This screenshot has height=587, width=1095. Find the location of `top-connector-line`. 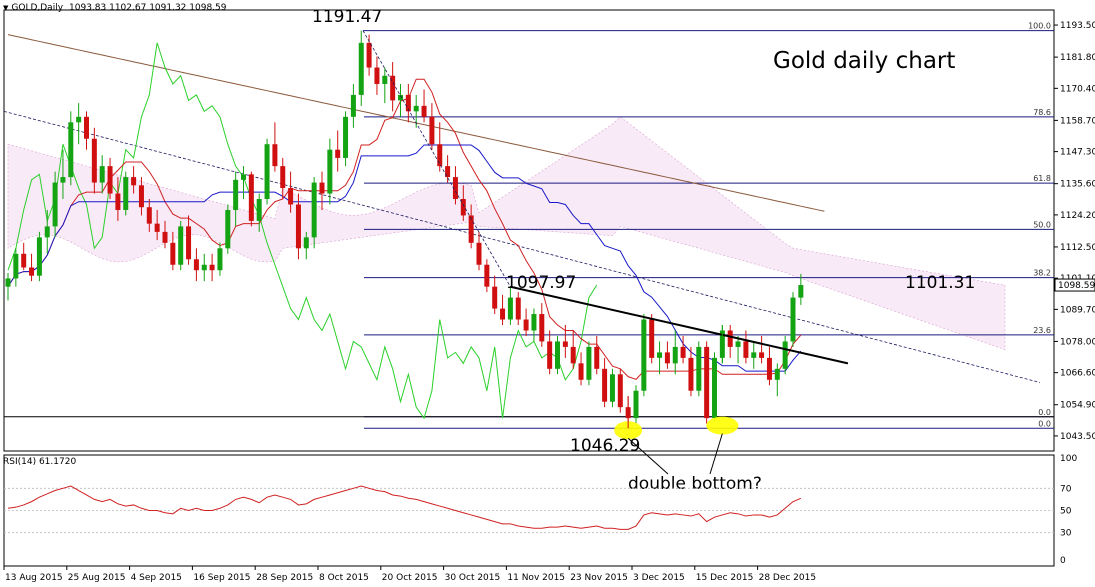

top-connector-line is located at coordinates (436, 158).